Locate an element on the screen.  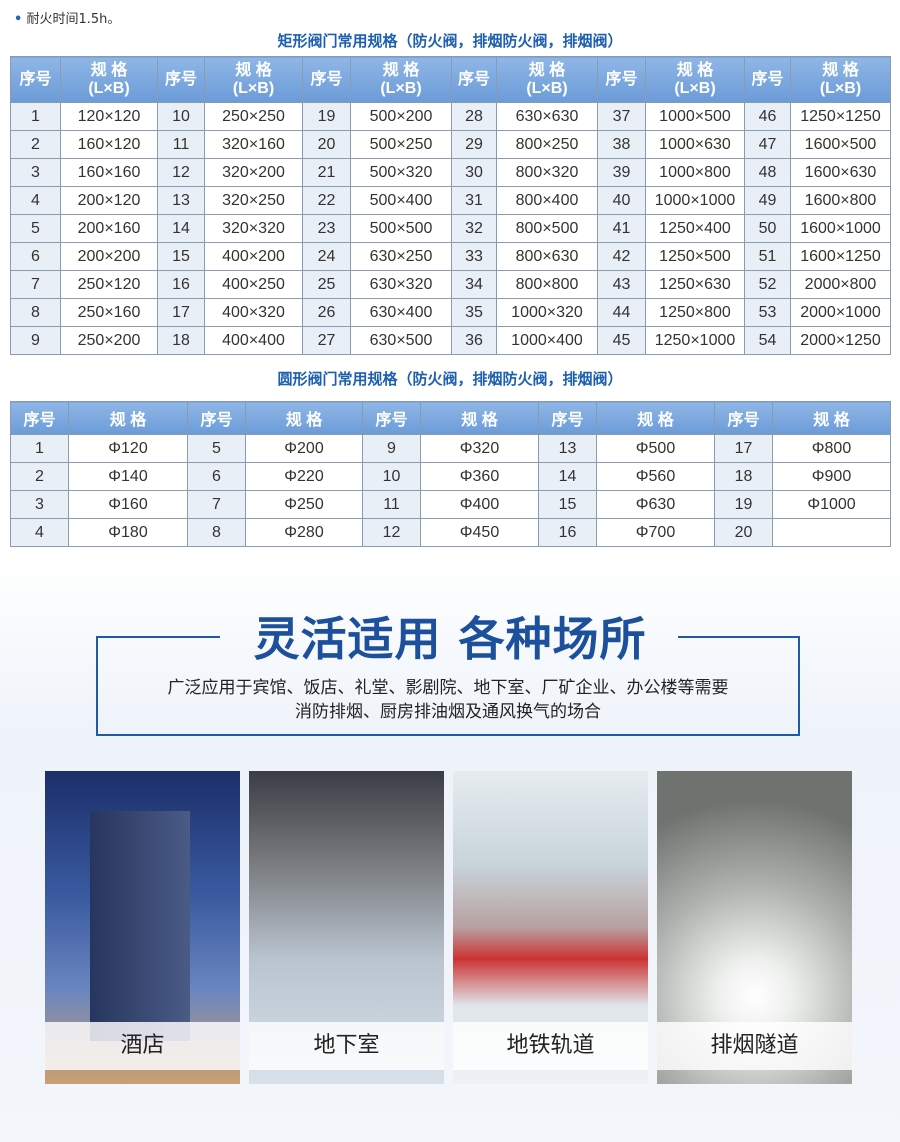
index-cell: 13 is located at coordinates (567, 448).